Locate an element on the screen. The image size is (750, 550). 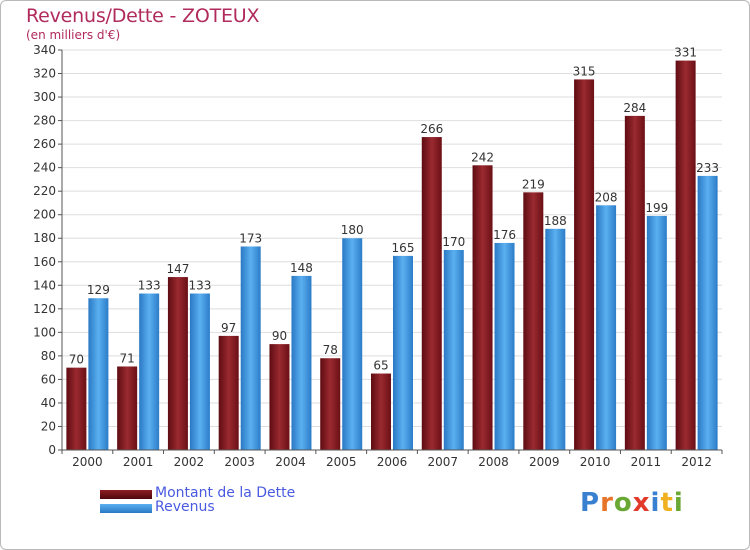
x-tick-label: 2012 is located at coordinates (696, 462).